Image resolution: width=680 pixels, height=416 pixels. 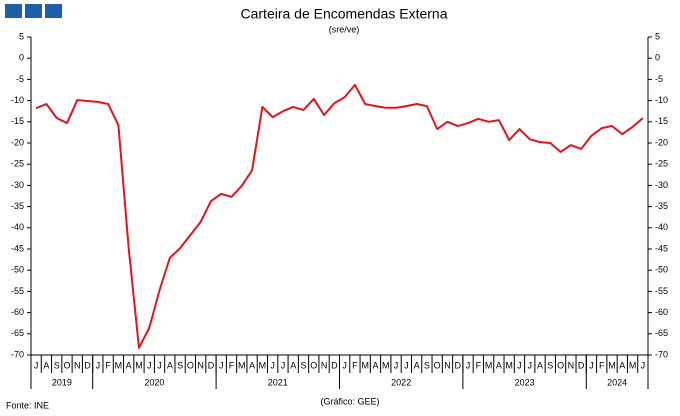 I want to click on y-tick-label-right: -40, so click(x=661, y=227).